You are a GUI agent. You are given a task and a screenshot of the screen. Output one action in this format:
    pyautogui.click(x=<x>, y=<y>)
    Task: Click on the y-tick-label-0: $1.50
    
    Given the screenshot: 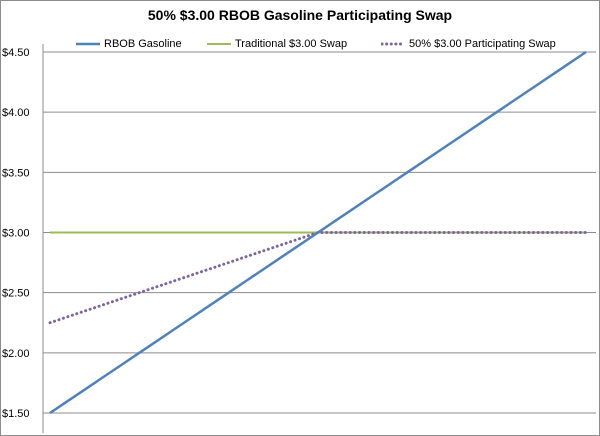 What is the action you would take?
    pyautogui.click(x=16, y=414)
    